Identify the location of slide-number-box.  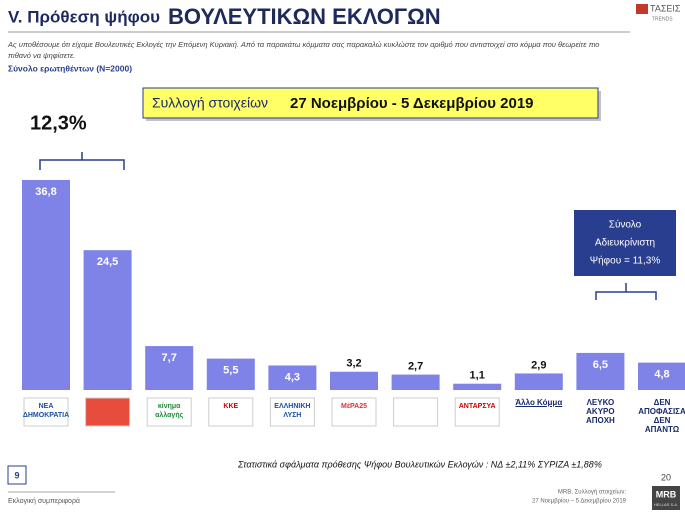
(17, 475).